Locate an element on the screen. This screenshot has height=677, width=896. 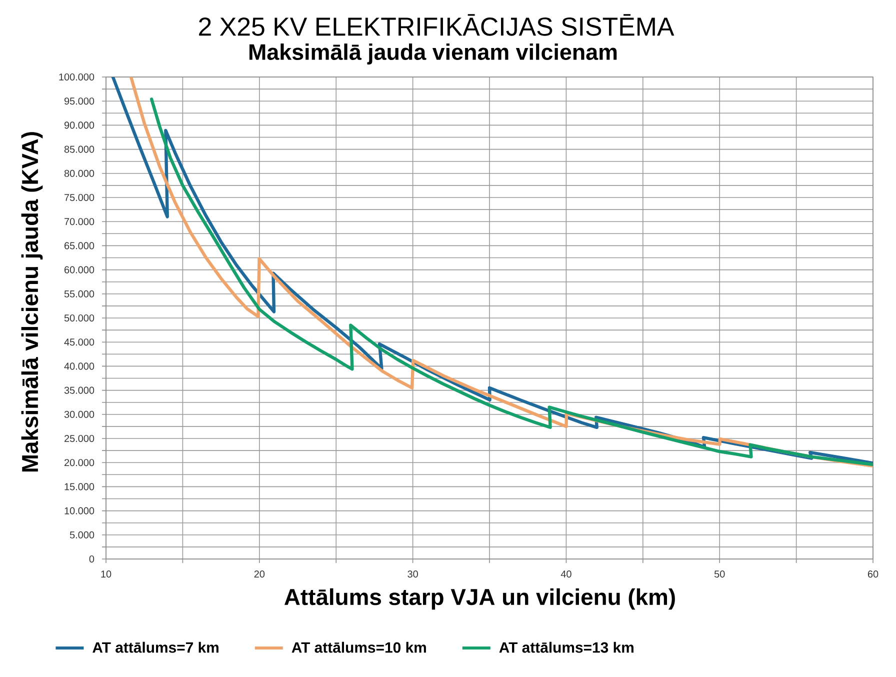
x-tick-label: 20 is located at coordinates (259, 574).